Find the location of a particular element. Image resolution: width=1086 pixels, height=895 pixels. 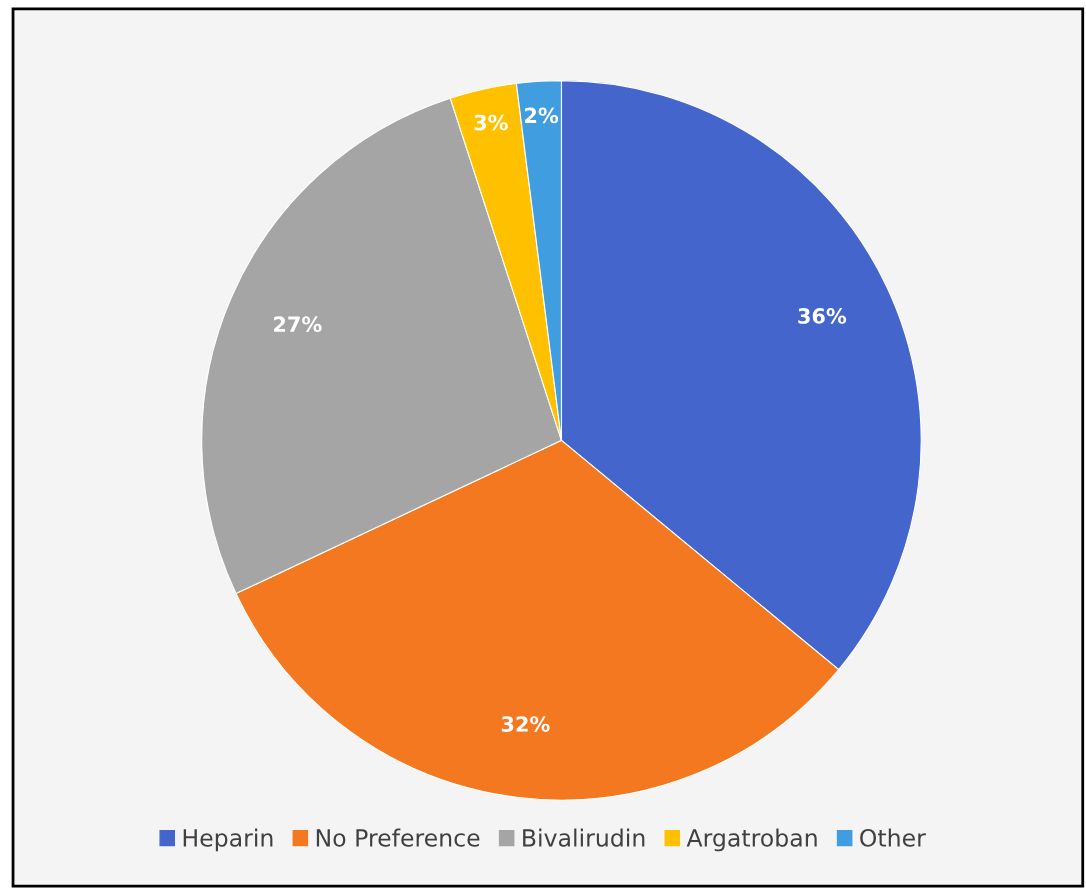

legend-label: No Preference is located at coordinates (398, 837).